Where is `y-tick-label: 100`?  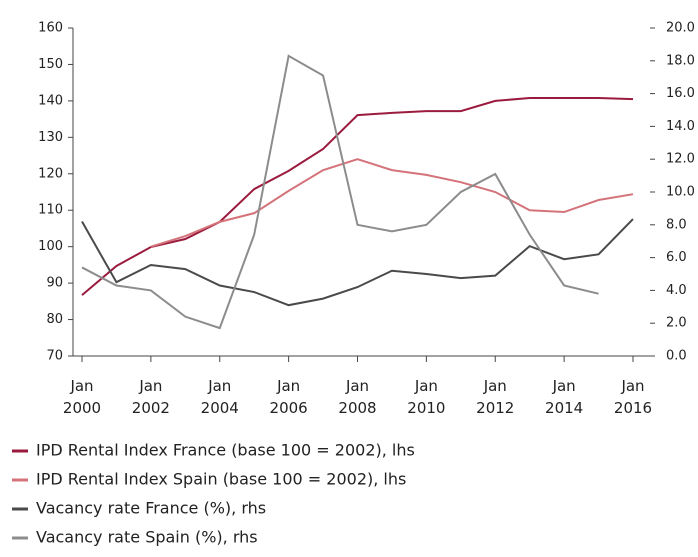 y-tick-label: 100 is located at coordinates (50, 246).